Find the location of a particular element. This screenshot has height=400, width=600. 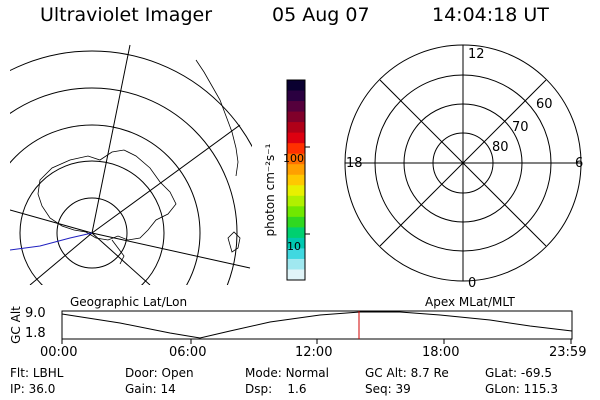

status-gain: Gain: 14 is located at coordinates (150, 389).